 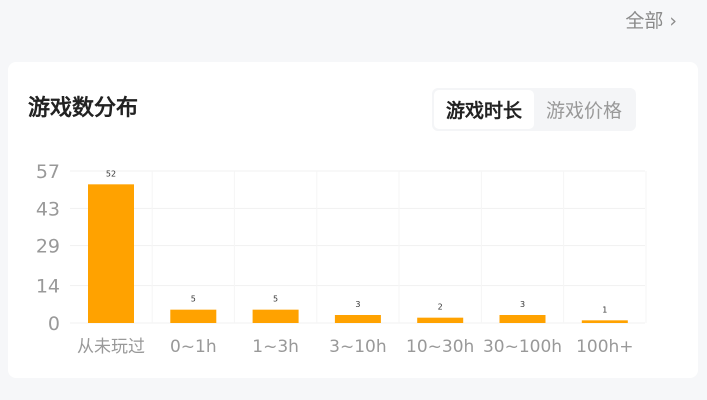 I want to click on x-tick-label: 1~3h, so click(x=275, y=347).